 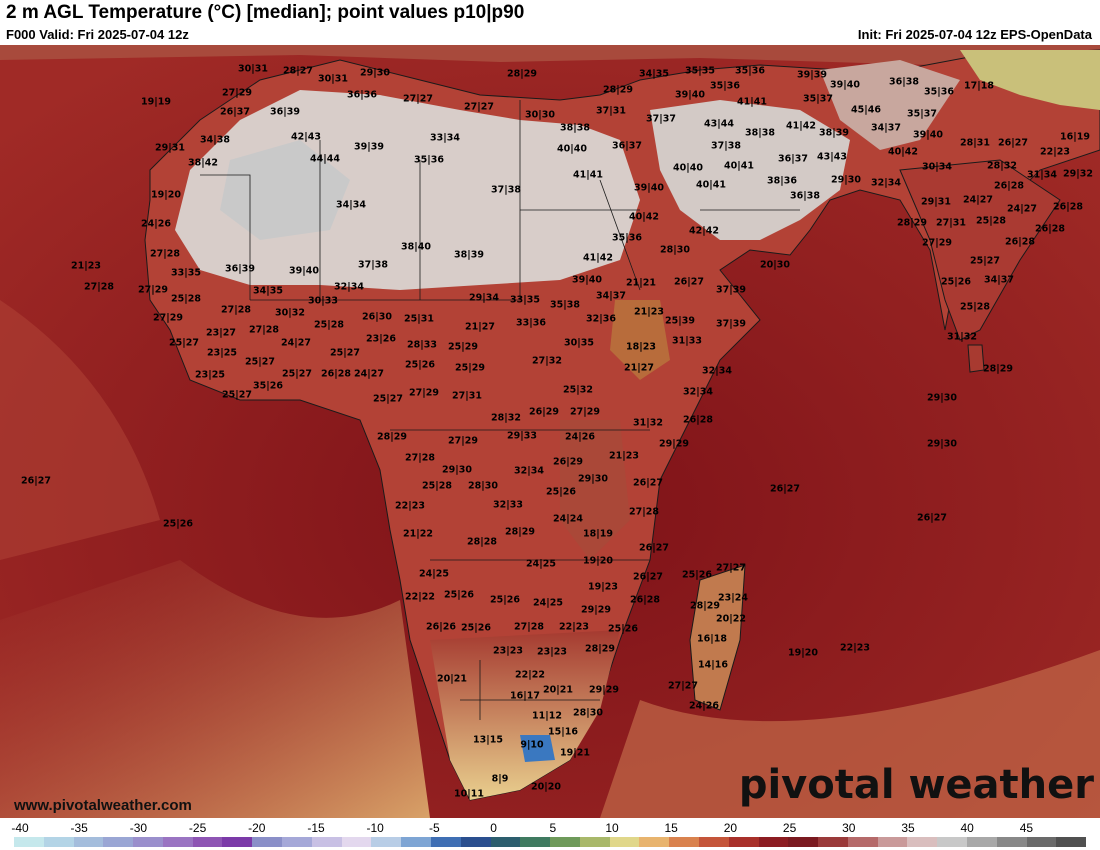 What do you see at coordinates (296, 343) in the screenshot?
I see `point-value: 24|27` at bounding box center [296, 343].